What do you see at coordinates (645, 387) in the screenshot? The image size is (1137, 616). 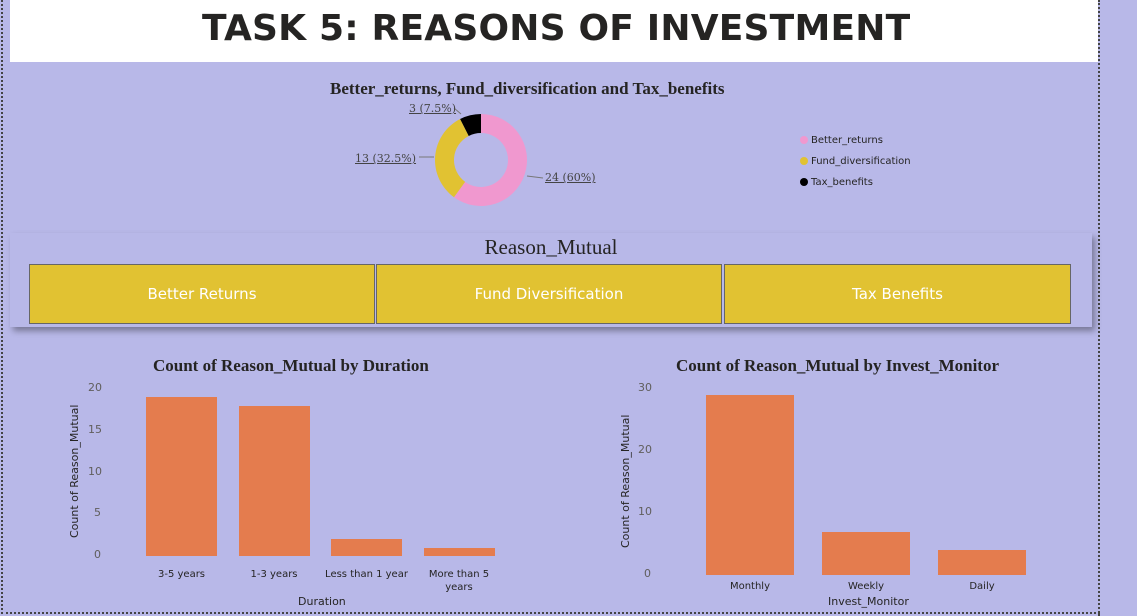 I see `y-tick-label: 30` at bounding box center [645, 387].